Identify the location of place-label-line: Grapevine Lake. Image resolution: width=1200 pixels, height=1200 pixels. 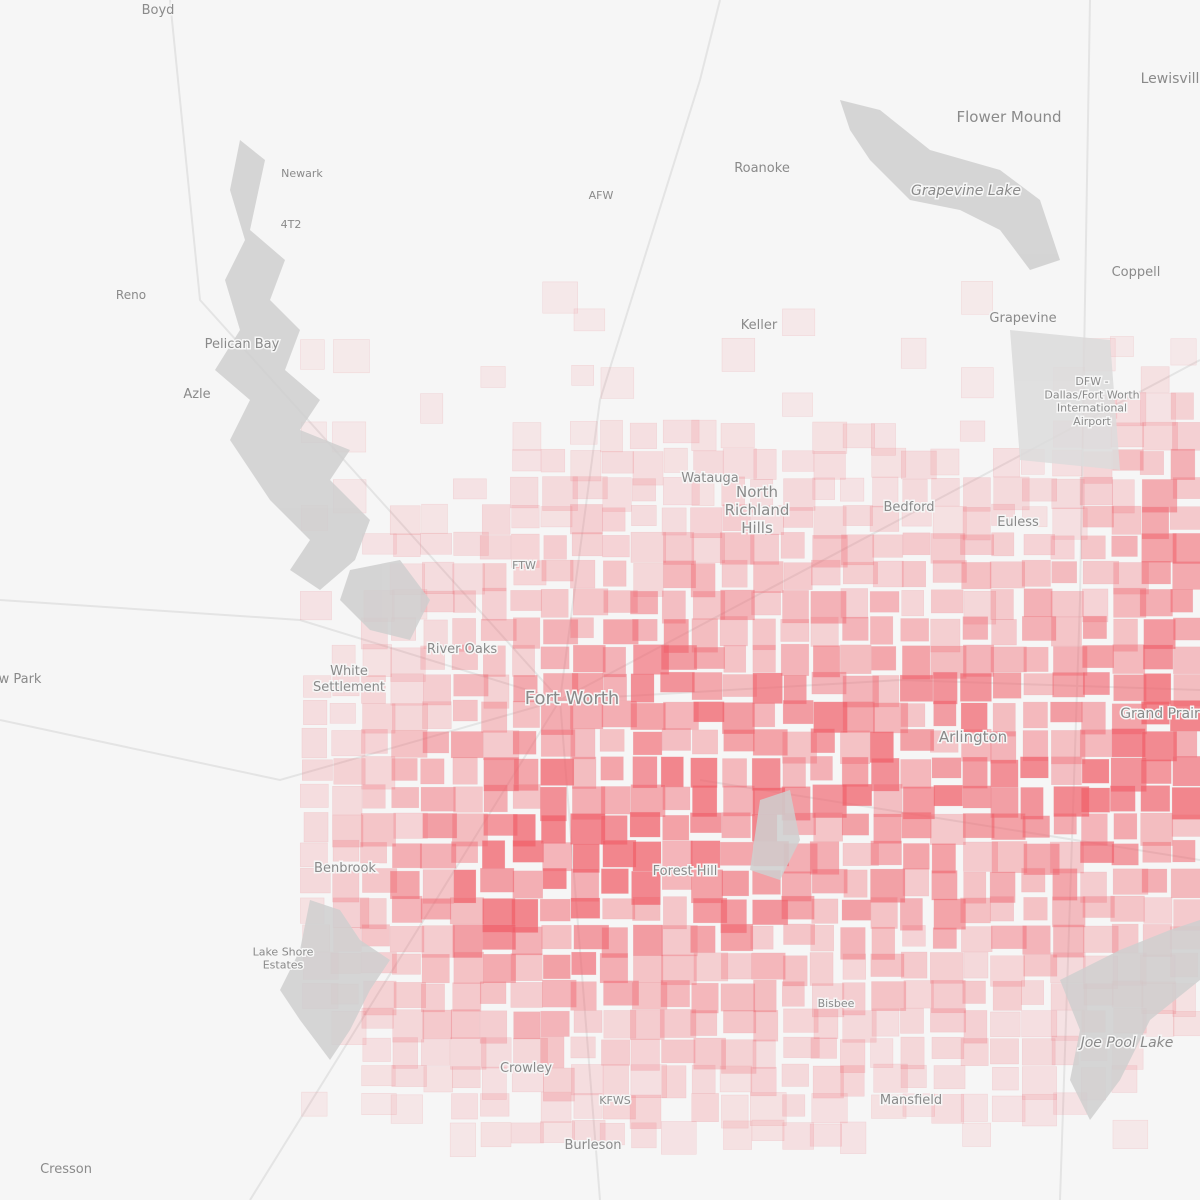
(966, 191).